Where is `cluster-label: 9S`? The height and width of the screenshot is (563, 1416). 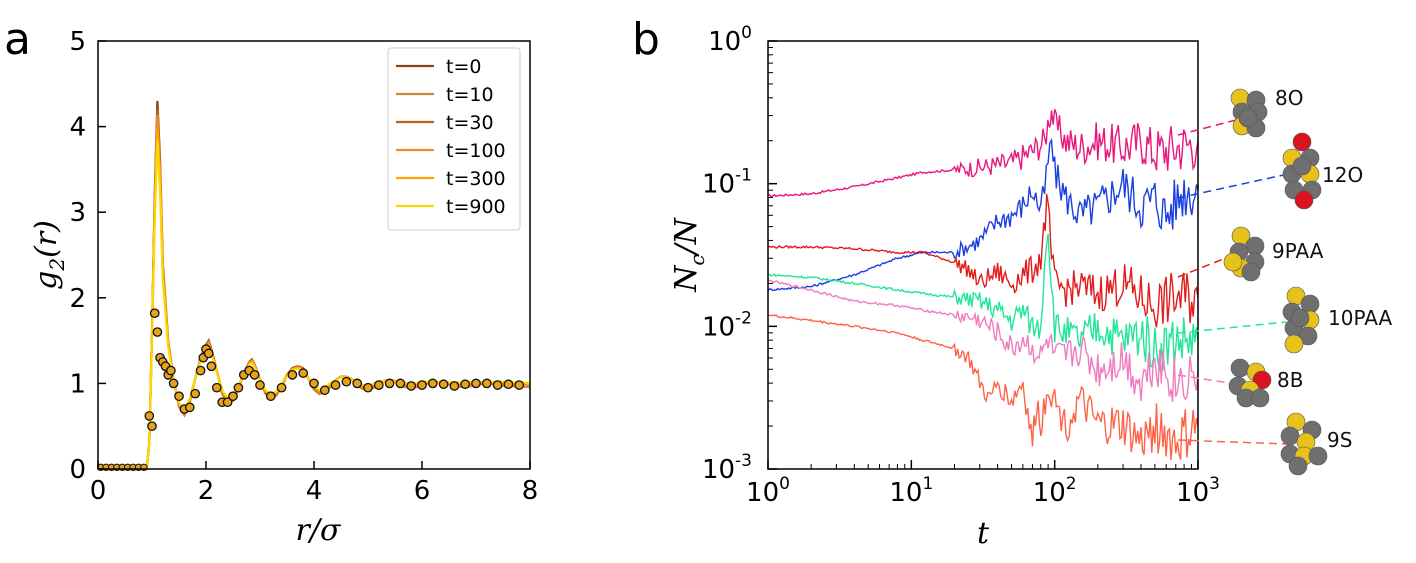
cluster-label: 9S is located at coordinates (1339, 440).